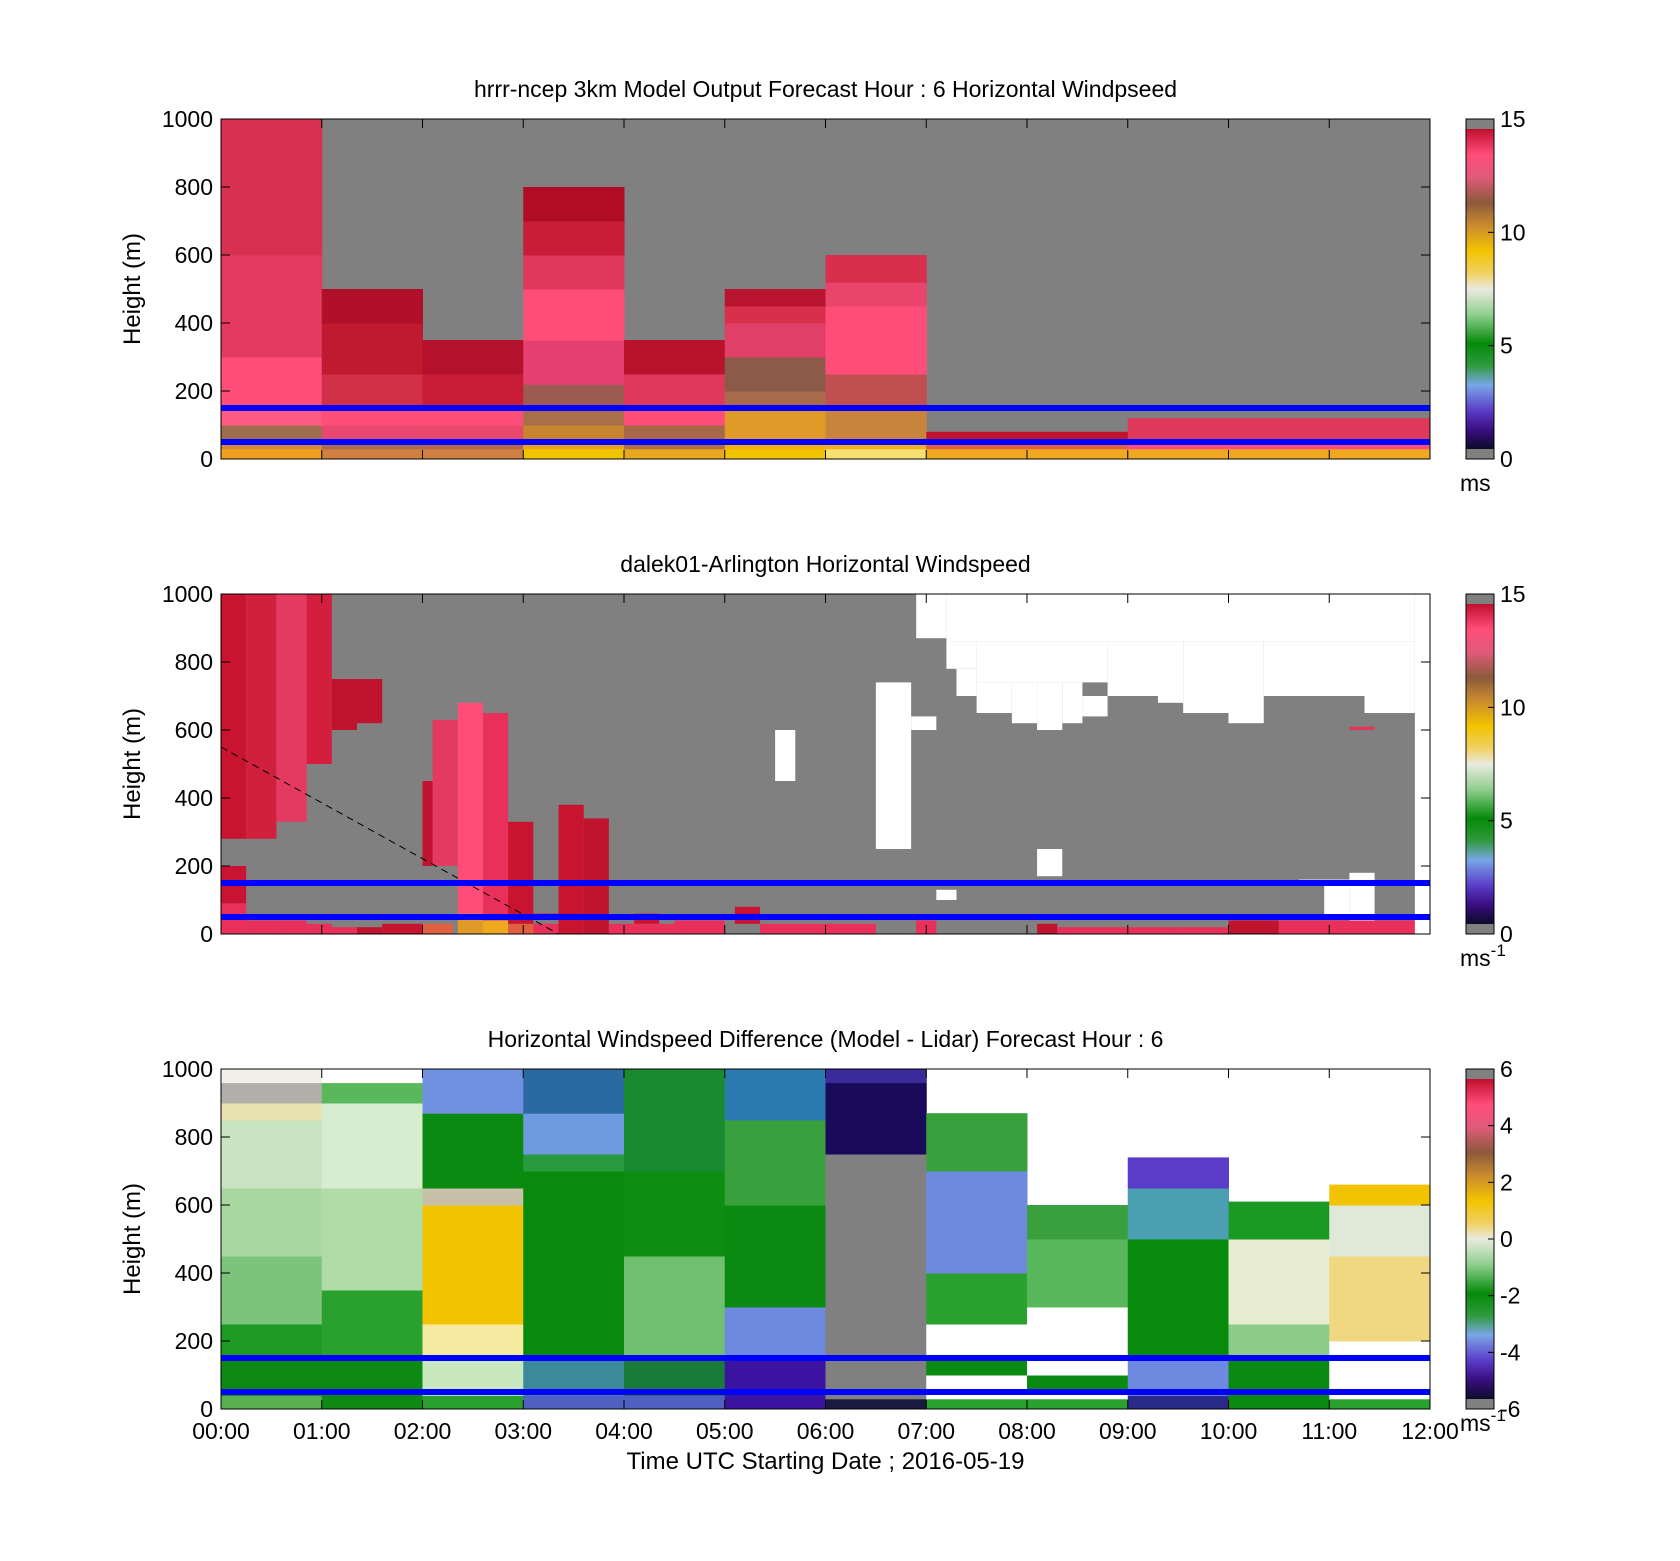  I want to click on x-tick-label: 05:00, so click(725, 1431).